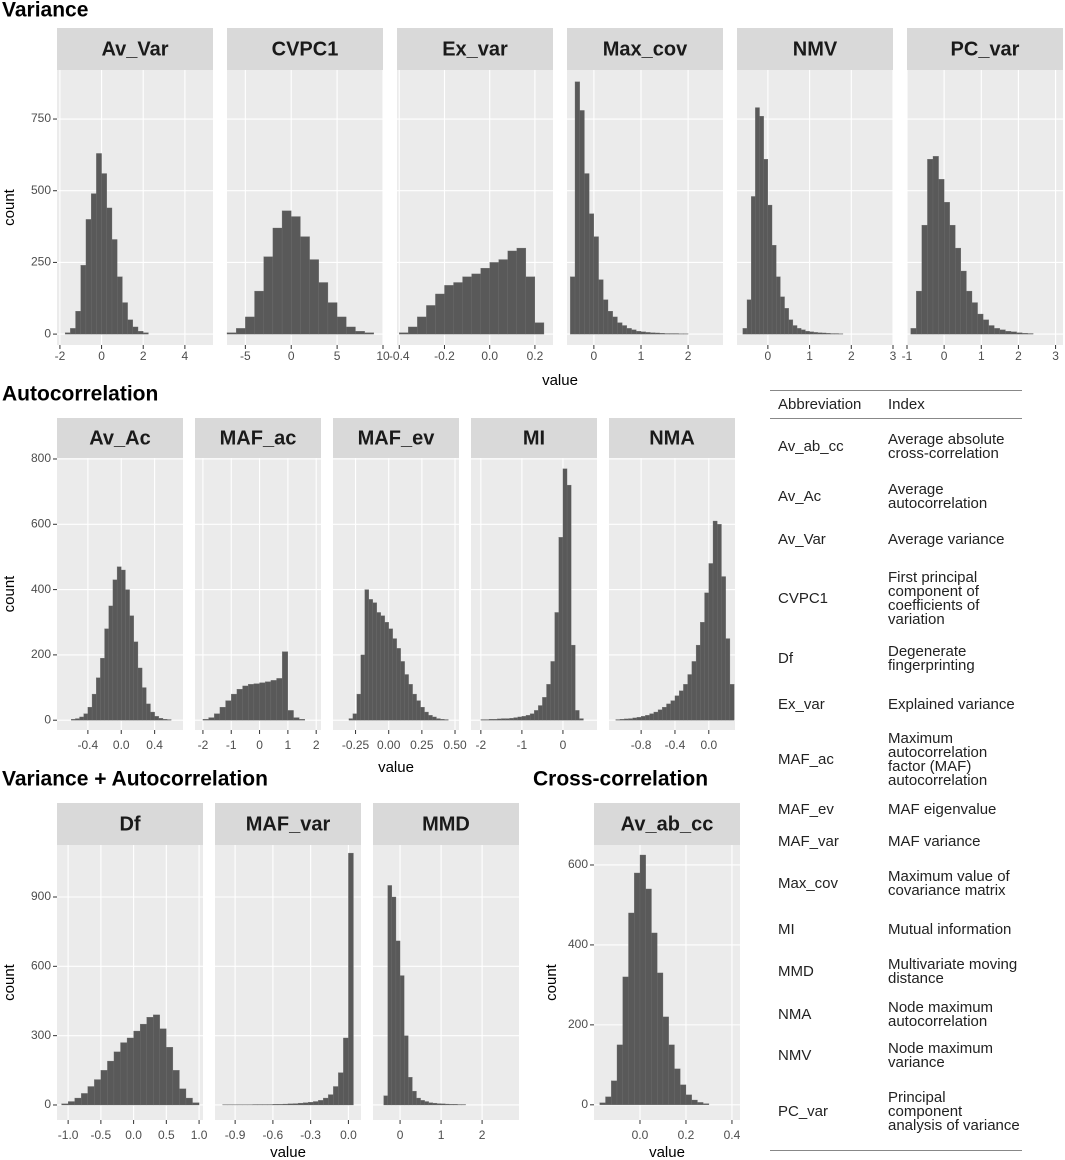 The height and width of the screenshot is (1160, 1065). I want to click on section-title: Variance + Autocorrelation, so click(135, 779).